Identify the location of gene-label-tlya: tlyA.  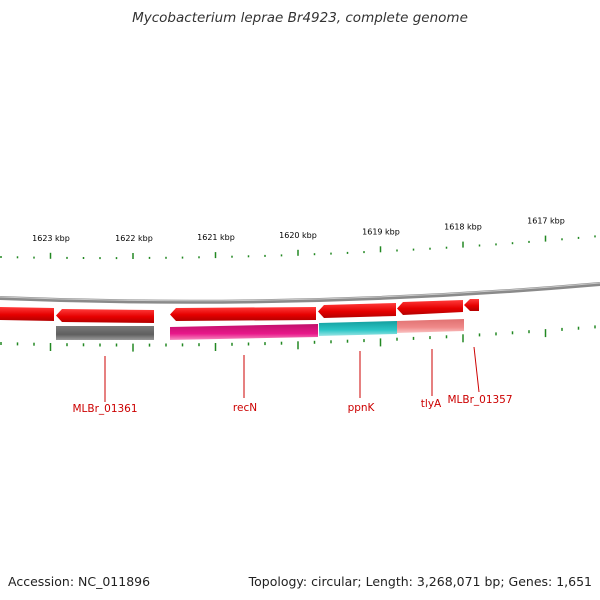
(431, 404).